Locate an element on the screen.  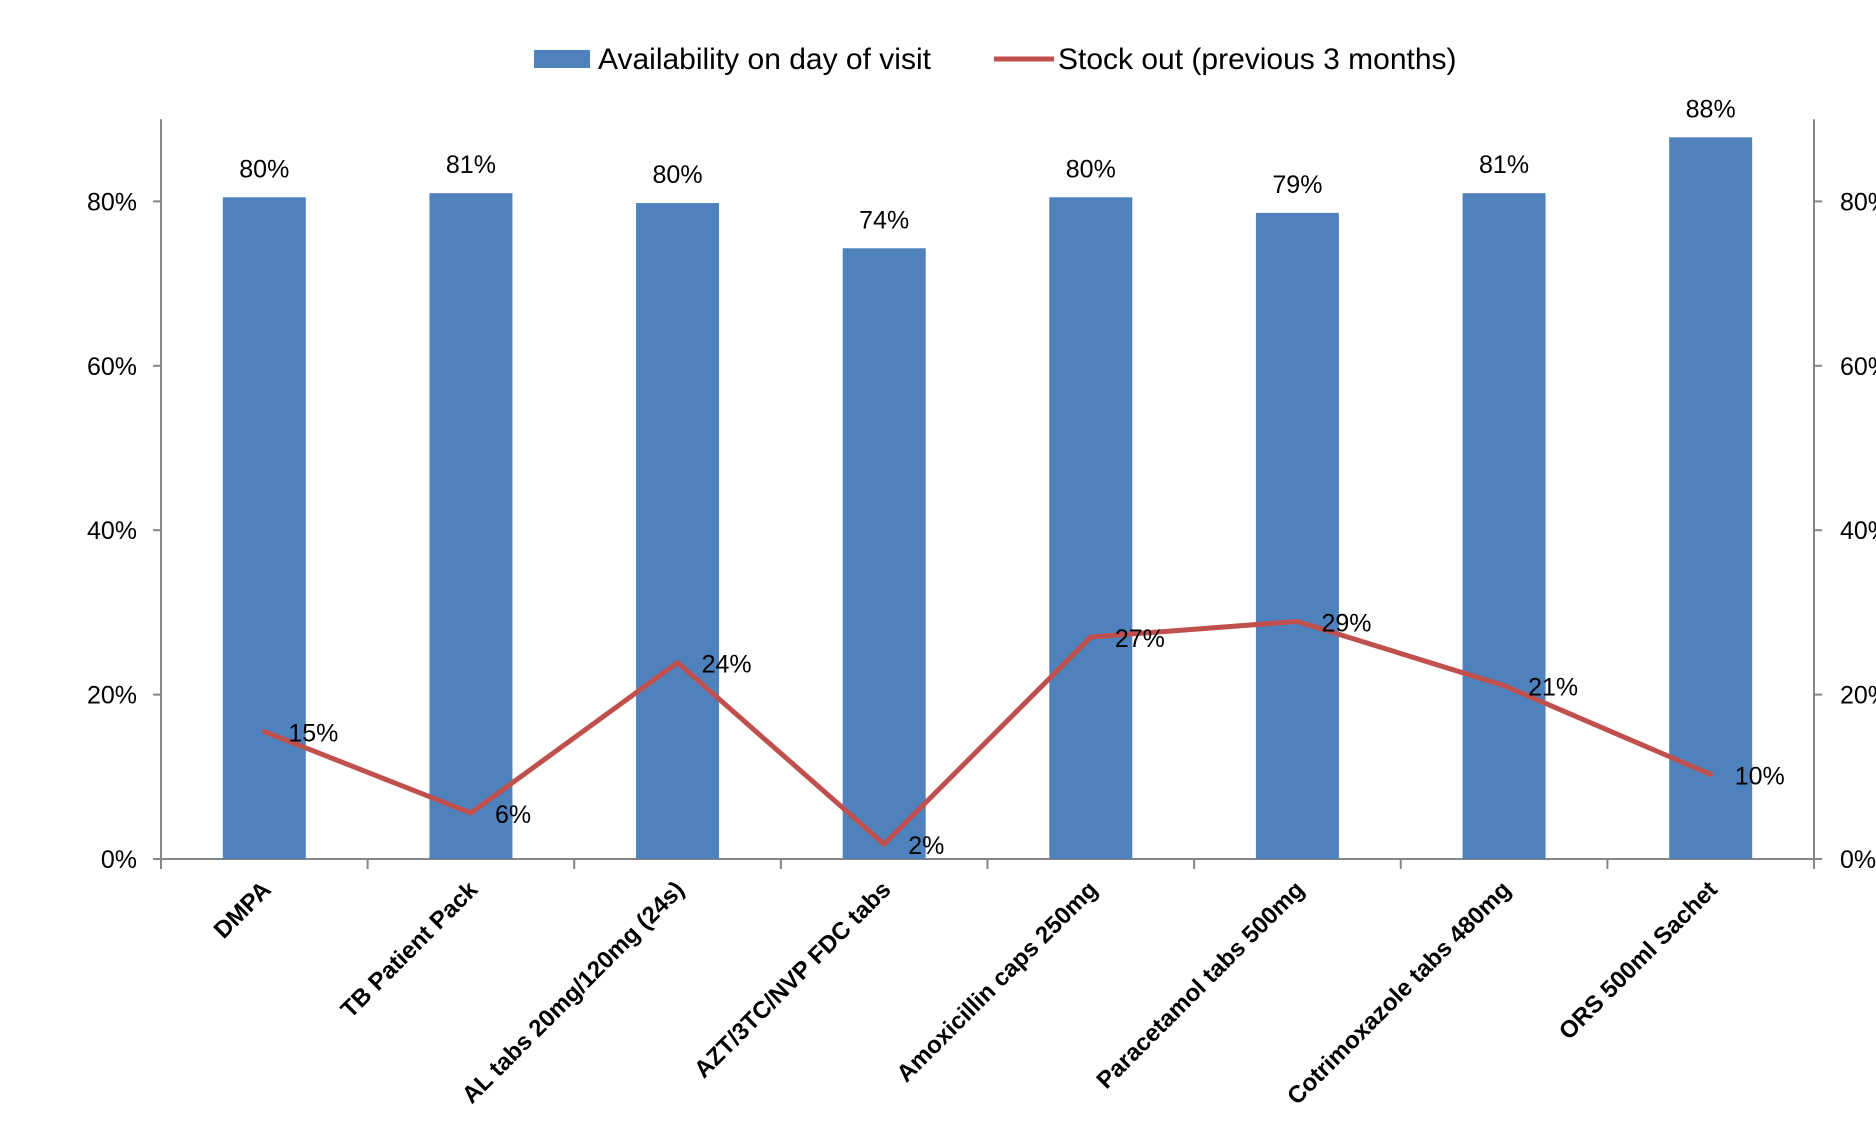
y2-tick-label: 40% is located at coordinates (1858, 531).